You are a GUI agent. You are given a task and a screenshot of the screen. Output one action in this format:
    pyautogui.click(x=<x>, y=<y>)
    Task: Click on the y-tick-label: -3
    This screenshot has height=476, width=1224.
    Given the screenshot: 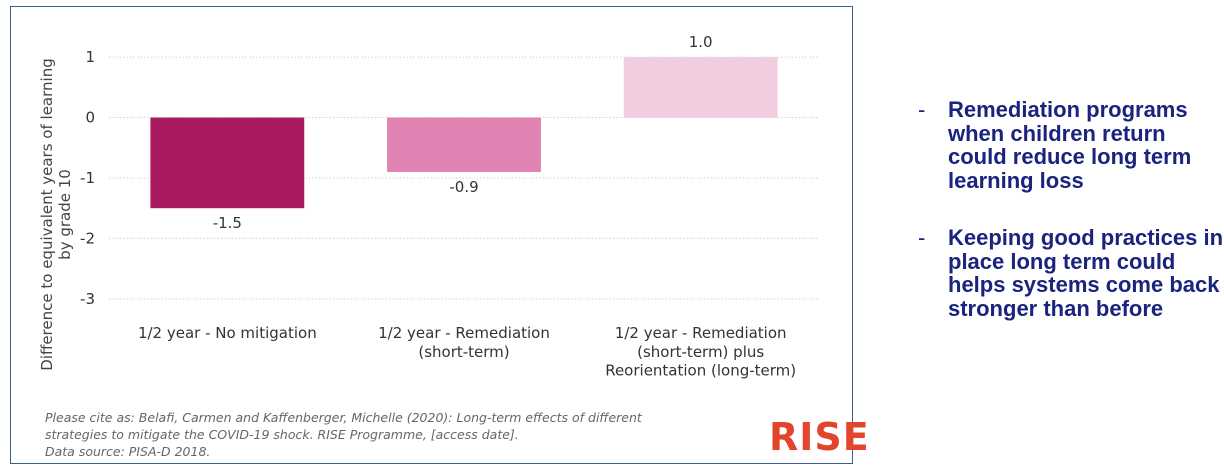 What is the action you would take?
    pyautogui.click(x=87, y=299)
    